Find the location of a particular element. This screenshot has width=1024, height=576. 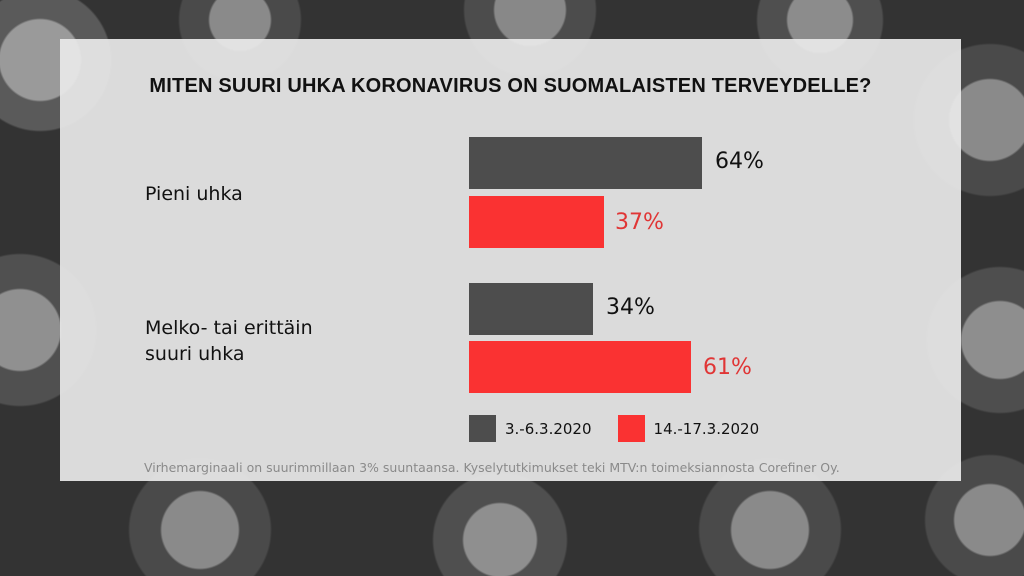

bar-suuri-uhka-series2 is located at coordinates (580, 367).